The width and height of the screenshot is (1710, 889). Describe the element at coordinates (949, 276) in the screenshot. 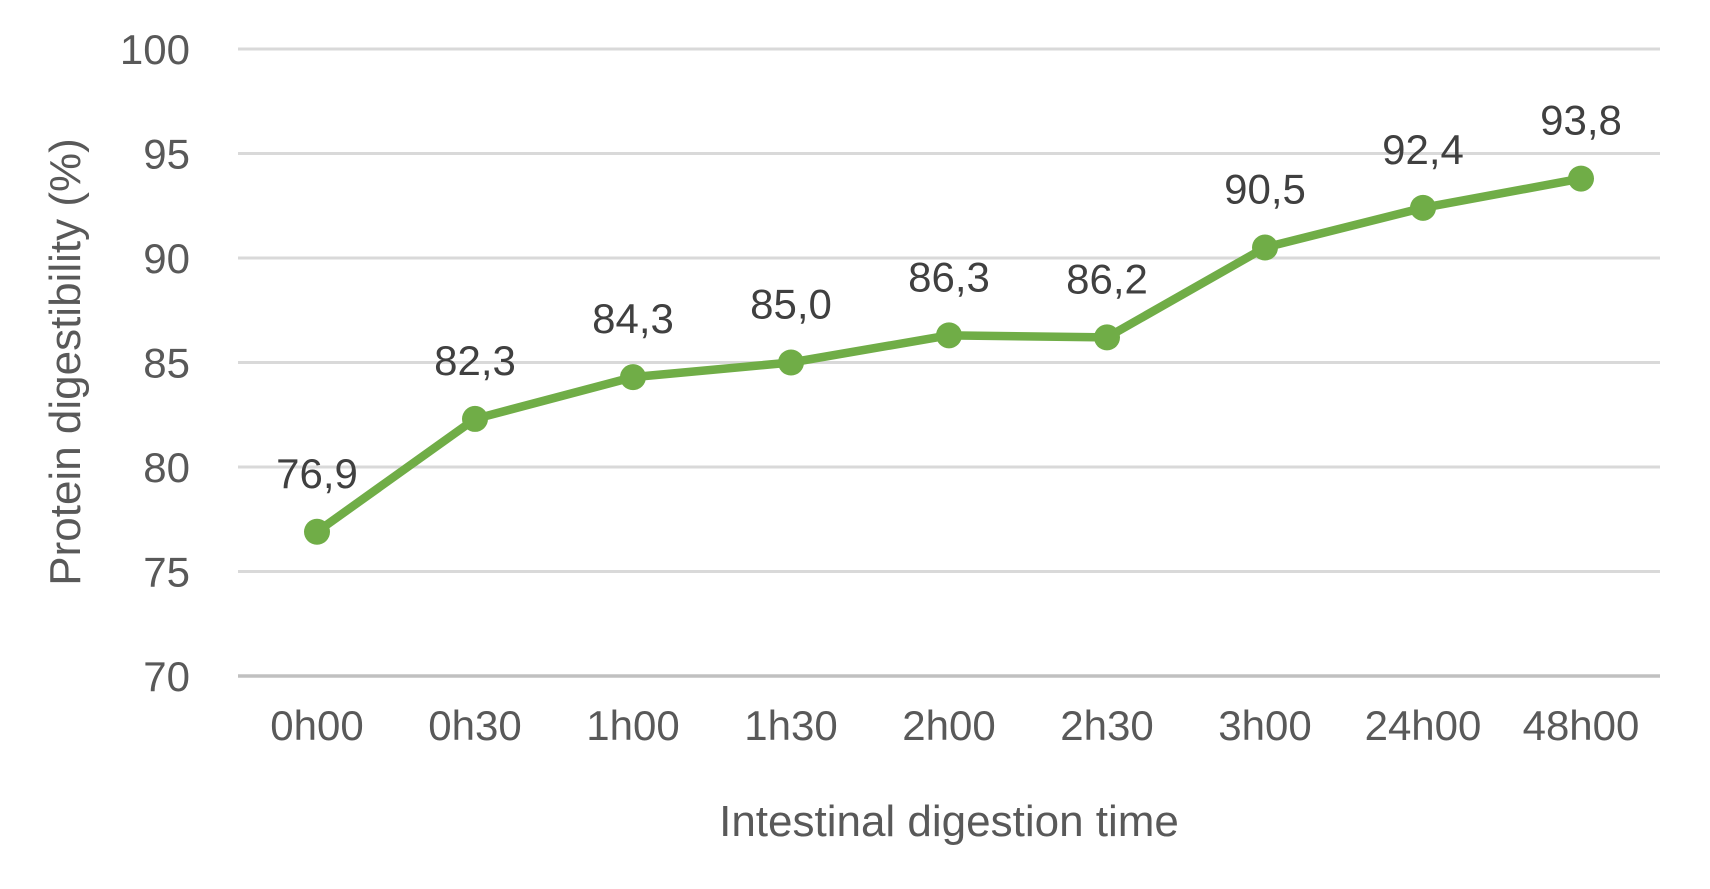

I see `data-point-label: 86,3` at that location.